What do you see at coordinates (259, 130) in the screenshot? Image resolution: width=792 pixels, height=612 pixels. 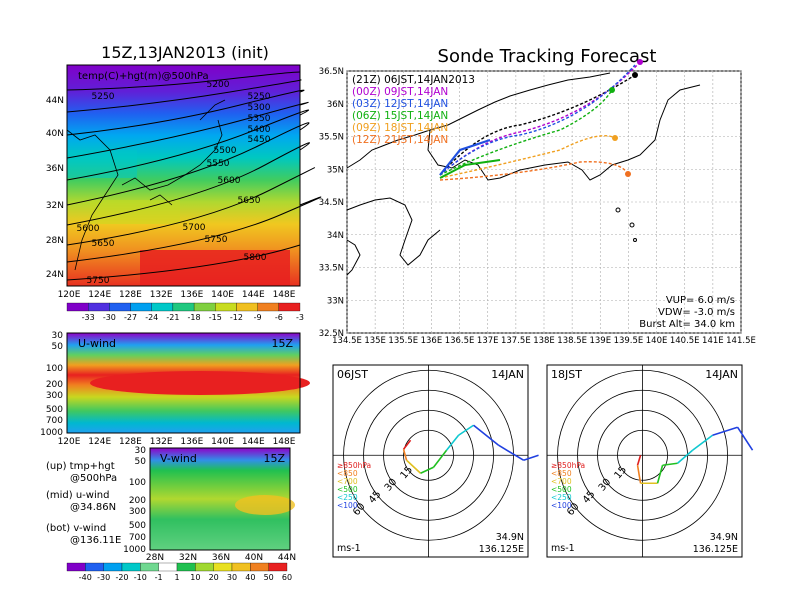 I see `contour-label: 5400` at bounding box center [259, 130].